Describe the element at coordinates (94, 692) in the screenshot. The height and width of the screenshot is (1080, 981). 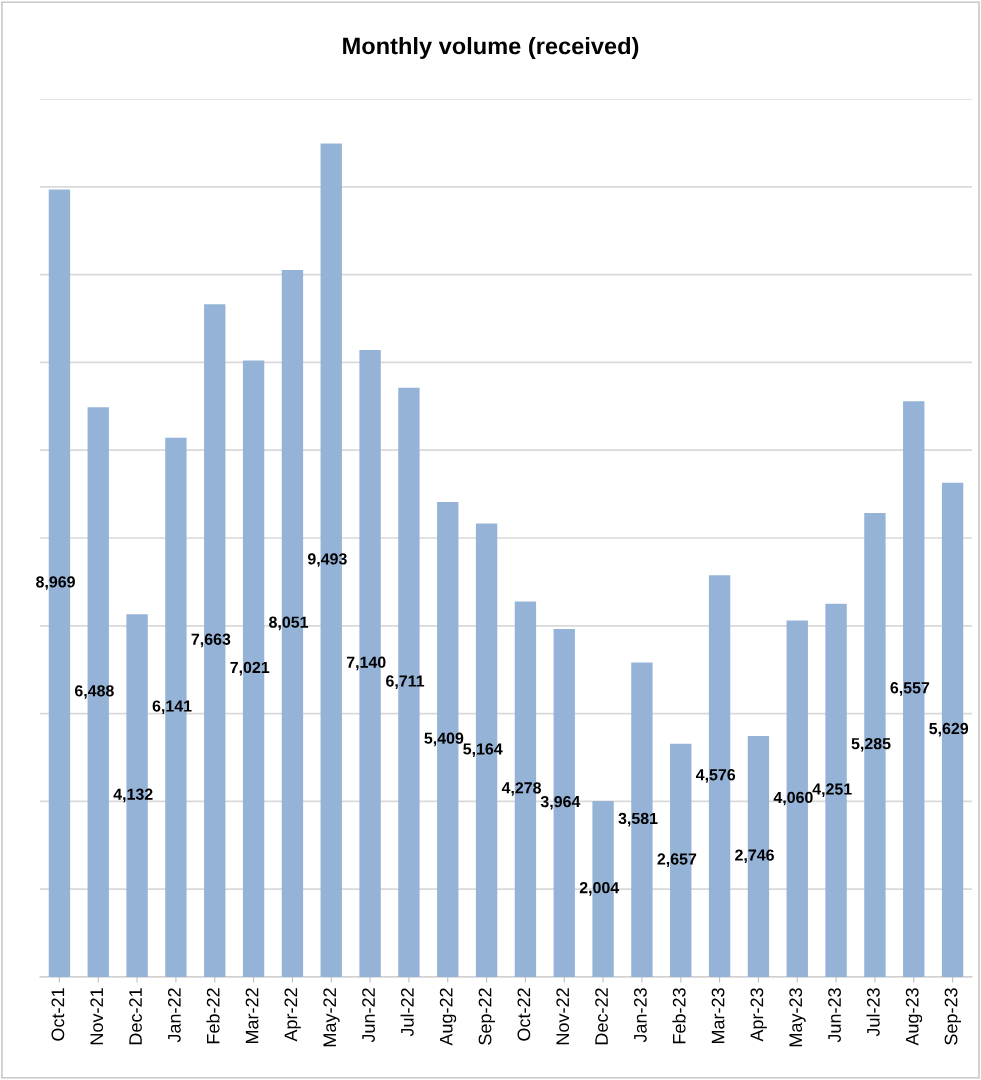
I see `data-label: 6,488` at that location.